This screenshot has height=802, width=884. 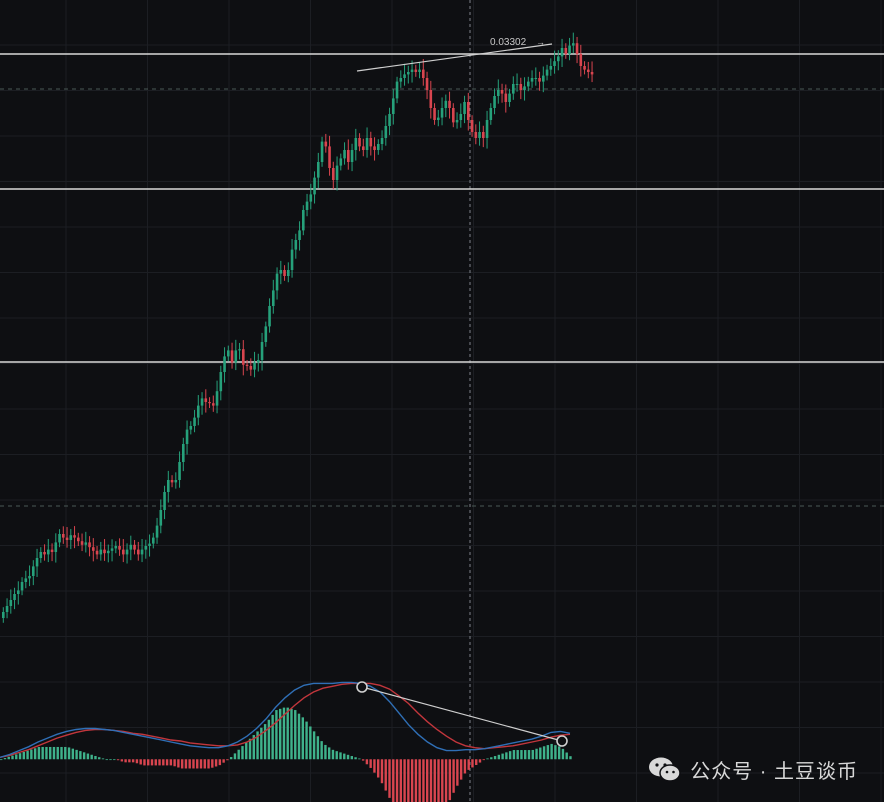 What do you see at coordinates (285, 719) in the screenshot?
I see `macd-line` at bounding box center [285, 719].